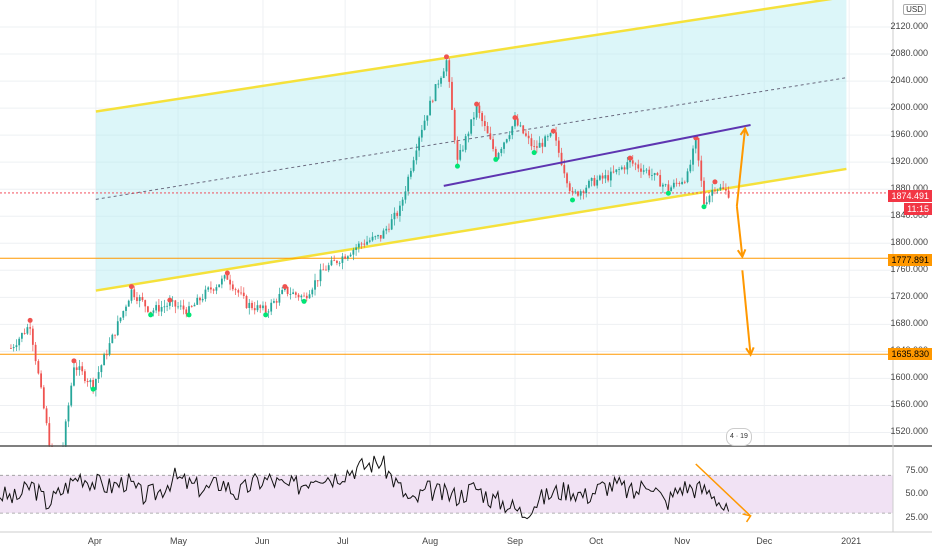 The image size is (932, 550). Describe the element at coordinates (909, 377) in the screenshot. I see `price-tick-label: 1600.000` at that location.